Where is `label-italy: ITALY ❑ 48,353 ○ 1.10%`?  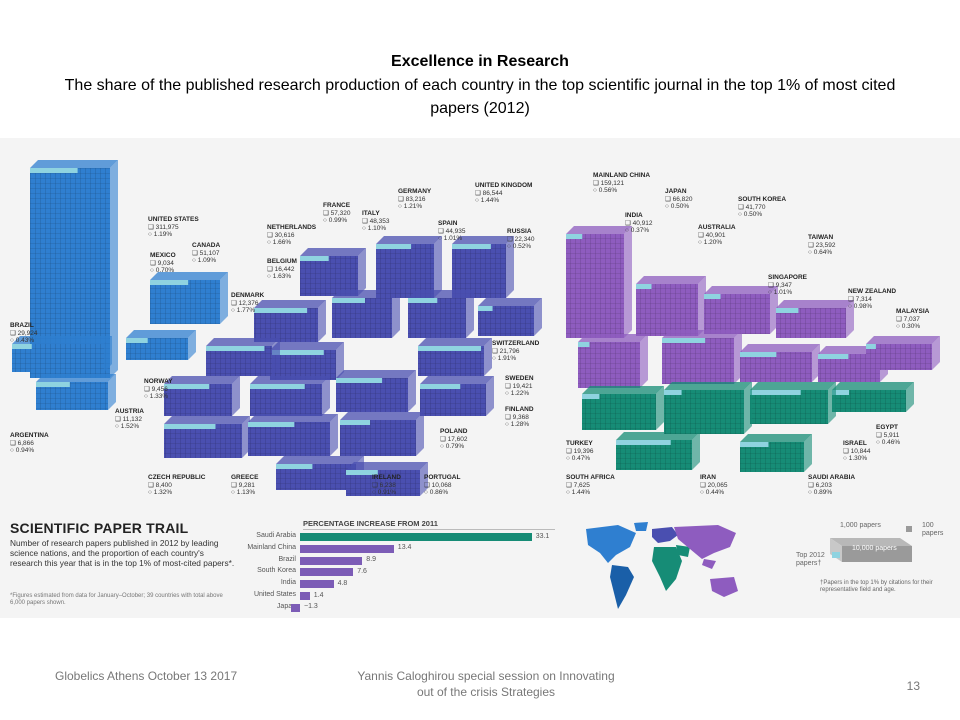 label-italy: ITALY ❑ 48,353 ○ 1.10% is located at coordinates (376, 221).